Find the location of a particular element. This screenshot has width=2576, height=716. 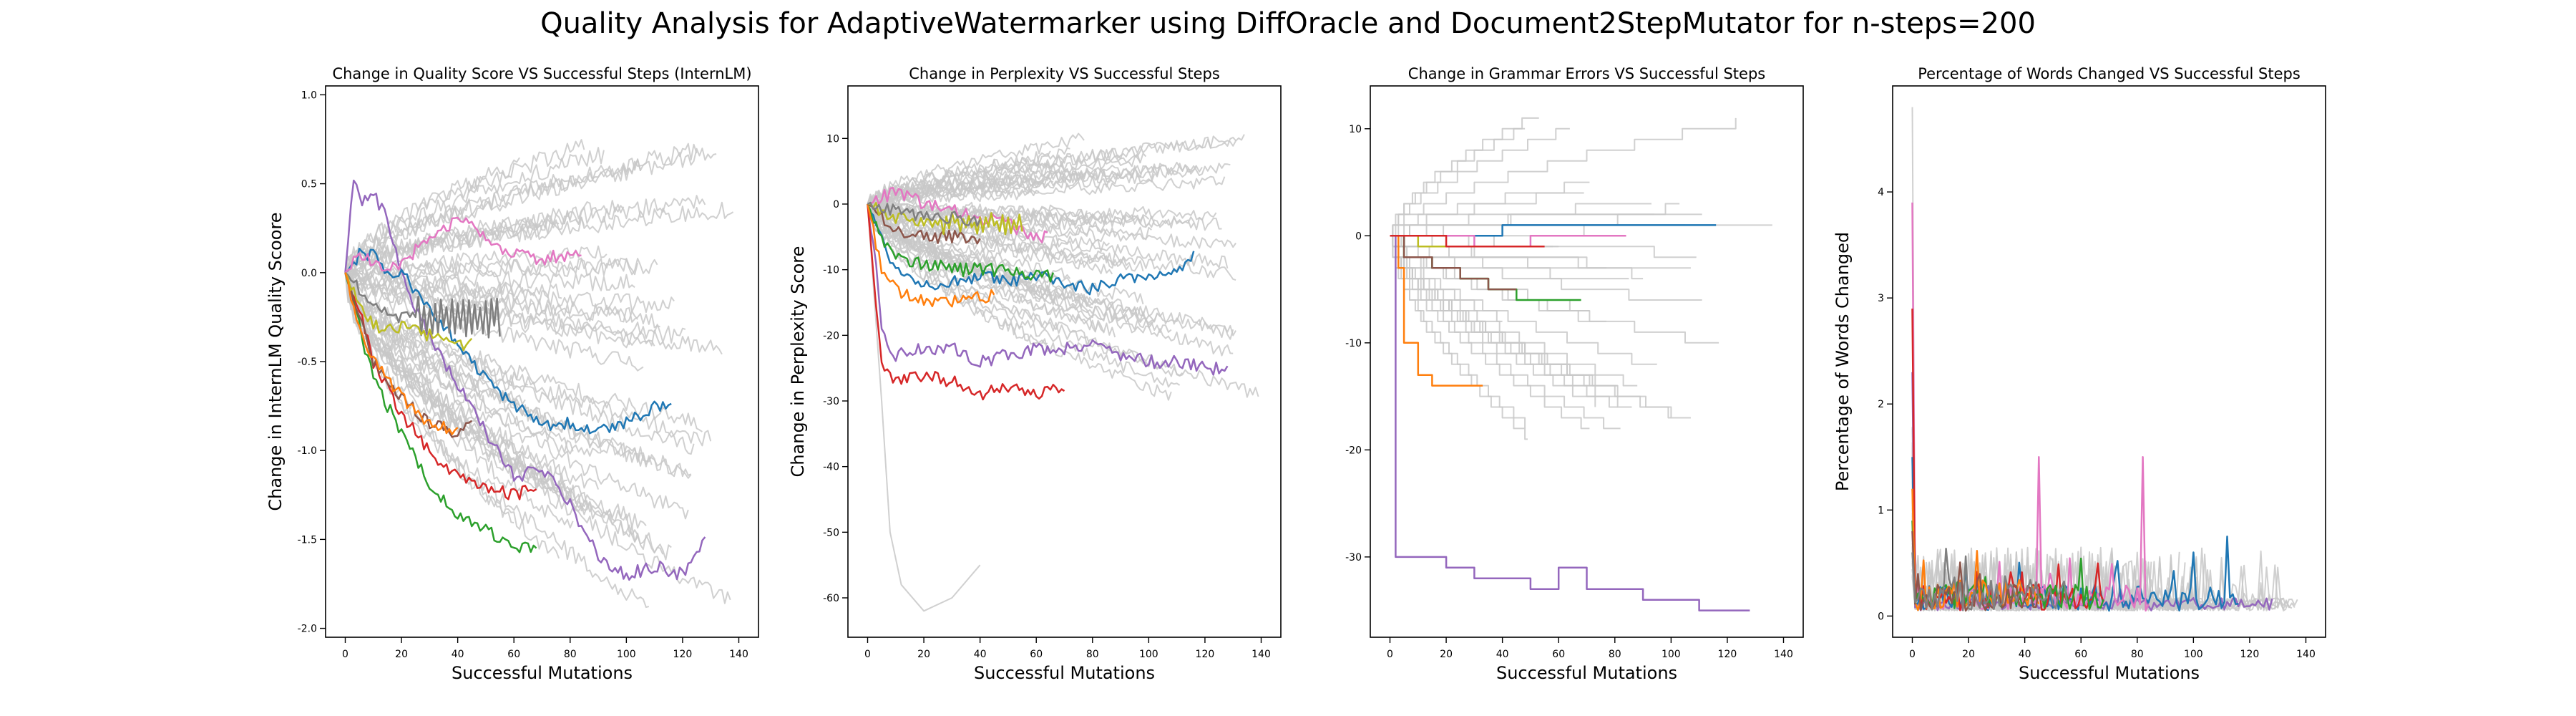

y-tick-label: -2.0 is located at coordinates (307, 629).